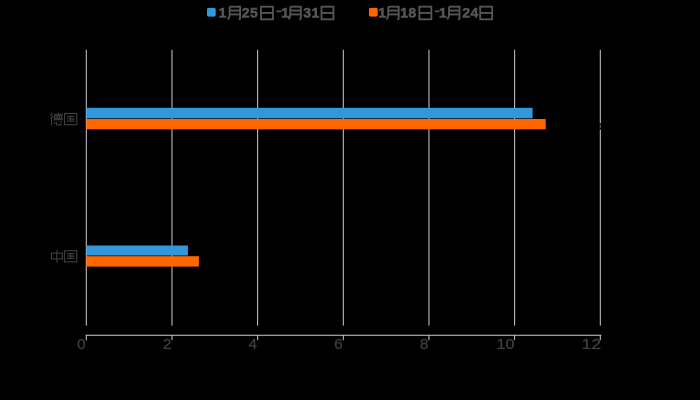  What do you see at coordinates (81, 345) in the screenshot?
I see `svg-text: 0` at bounding box center [81, 345].